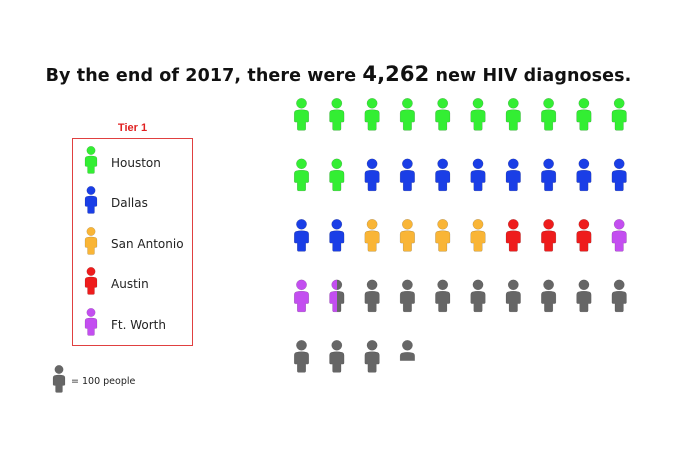 The image size is (677, 451). What do you see at coordinates (132, 128) in the screenshot?
I see `legend-title: Tier 1` at bounding box center [132, 128].